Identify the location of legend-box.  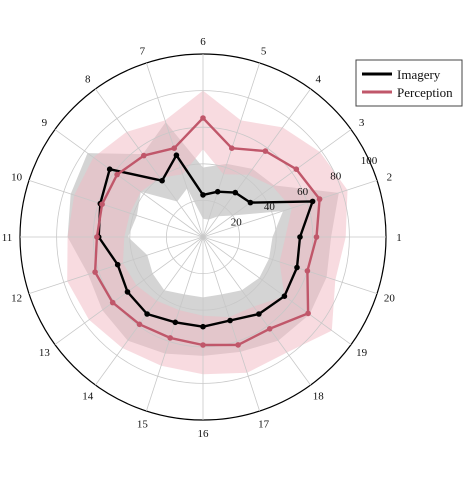
(409, 83).